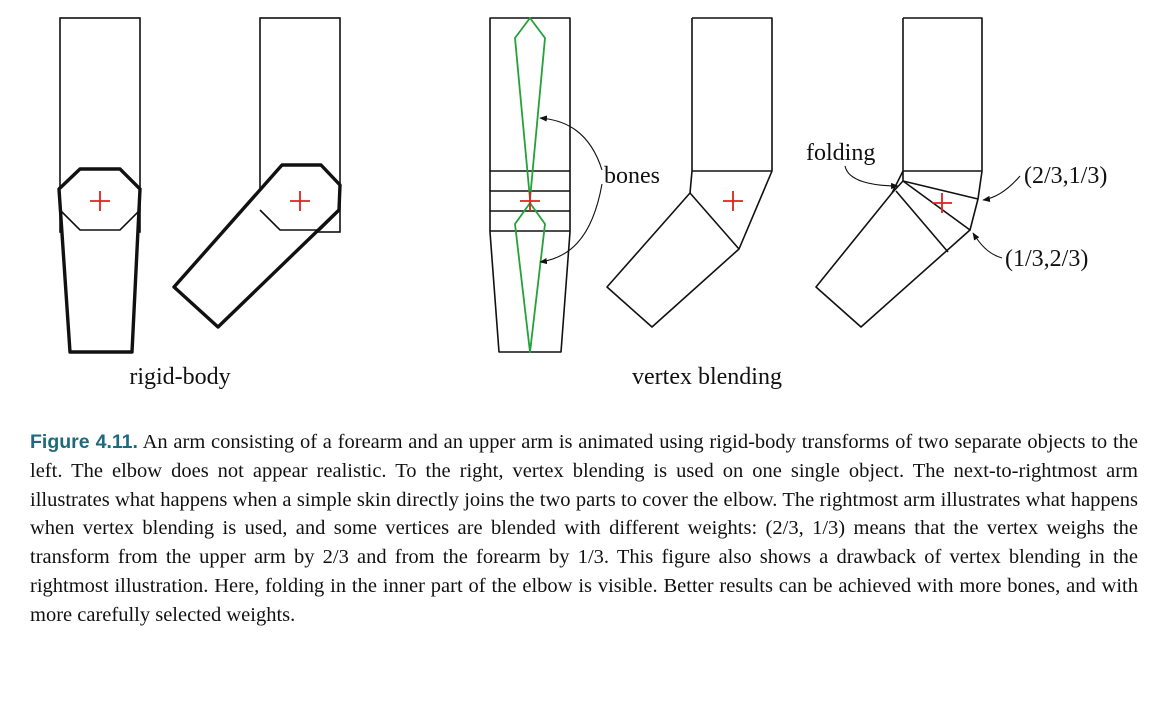 This screenshot has height=702, width=1168. What do you see at coordinates (179, 377) in the screenshot?
I see `label-rigid-body: rigid-body` at bounding box center [179, 377].